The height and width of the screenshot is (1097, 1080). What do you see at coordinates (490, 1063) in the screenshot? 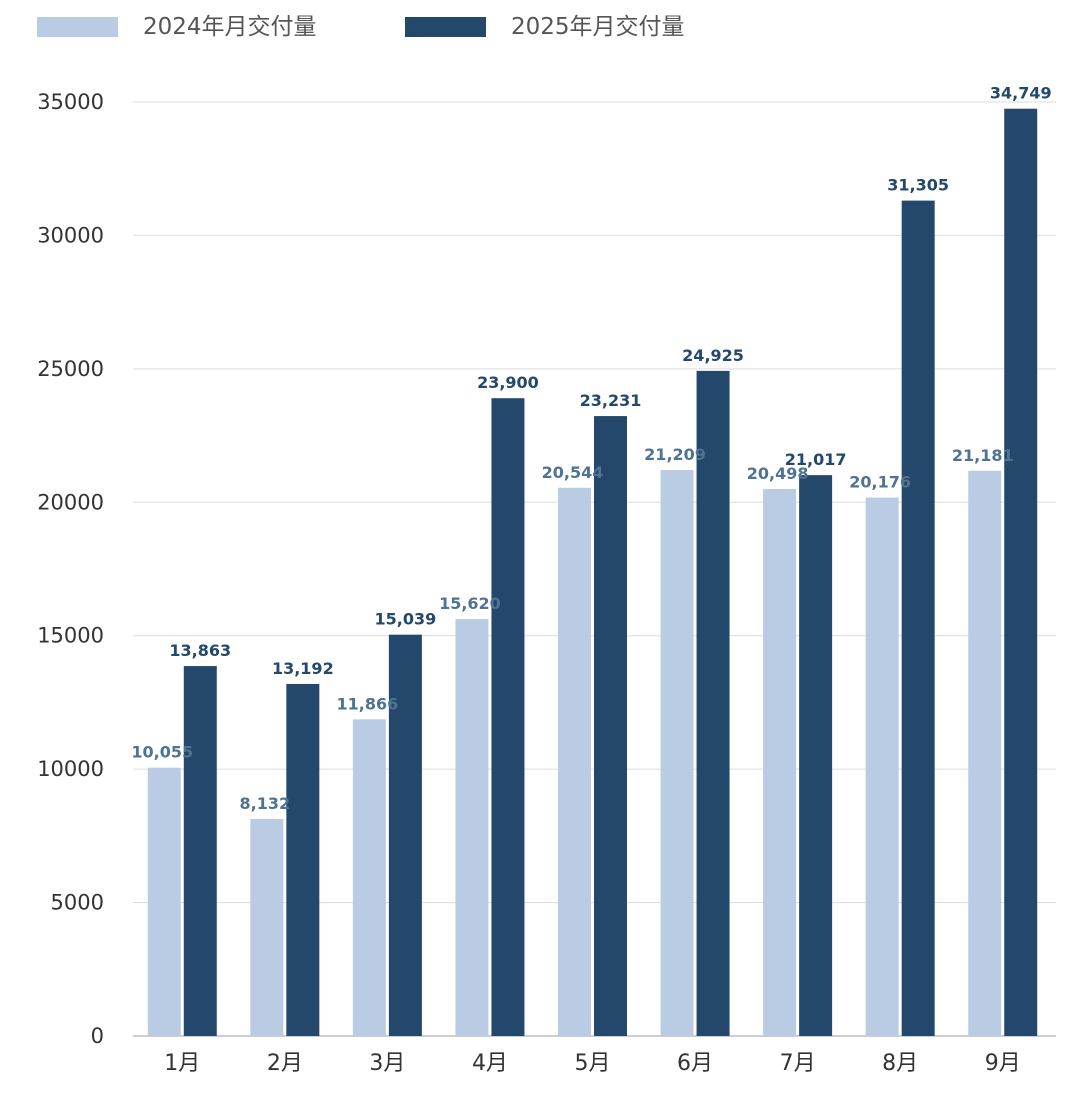
I see `x-tick-label: 4月` at bounding box center [490, 1063].